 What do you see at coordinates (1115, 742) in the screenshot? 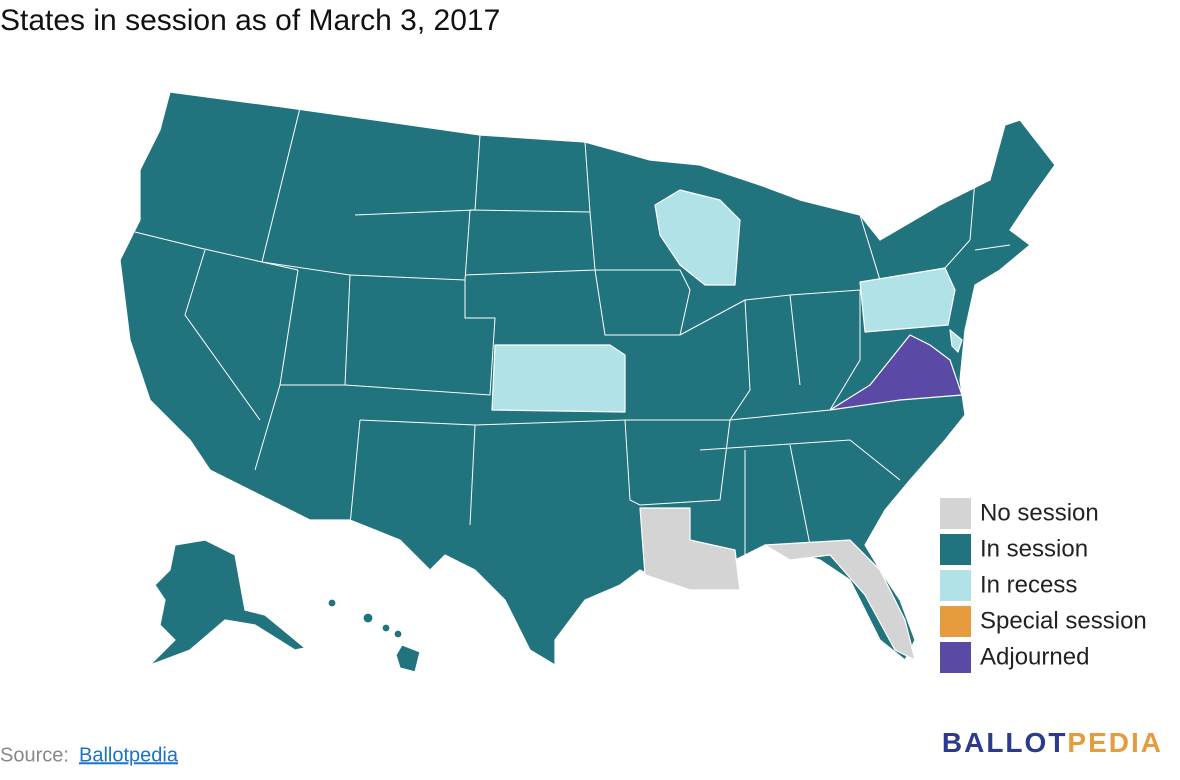
I see `logo-part: PEDIA` at bounding box center [1115, 742].